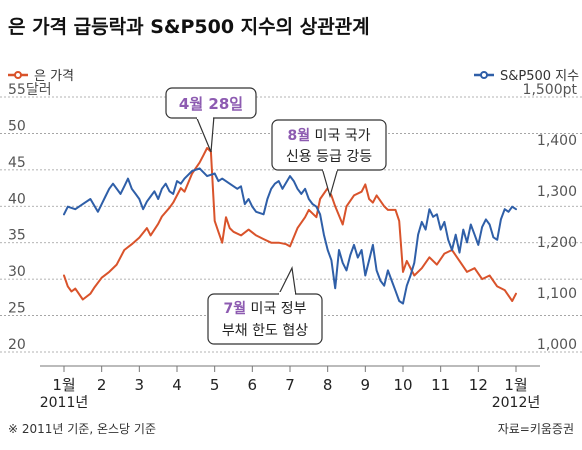 Image resolution: width=582 pixels, height=450 pixels. Describe the element at coordinates (64, 403) in the screenshot. I see `year-label-start: 2011년` at that location.